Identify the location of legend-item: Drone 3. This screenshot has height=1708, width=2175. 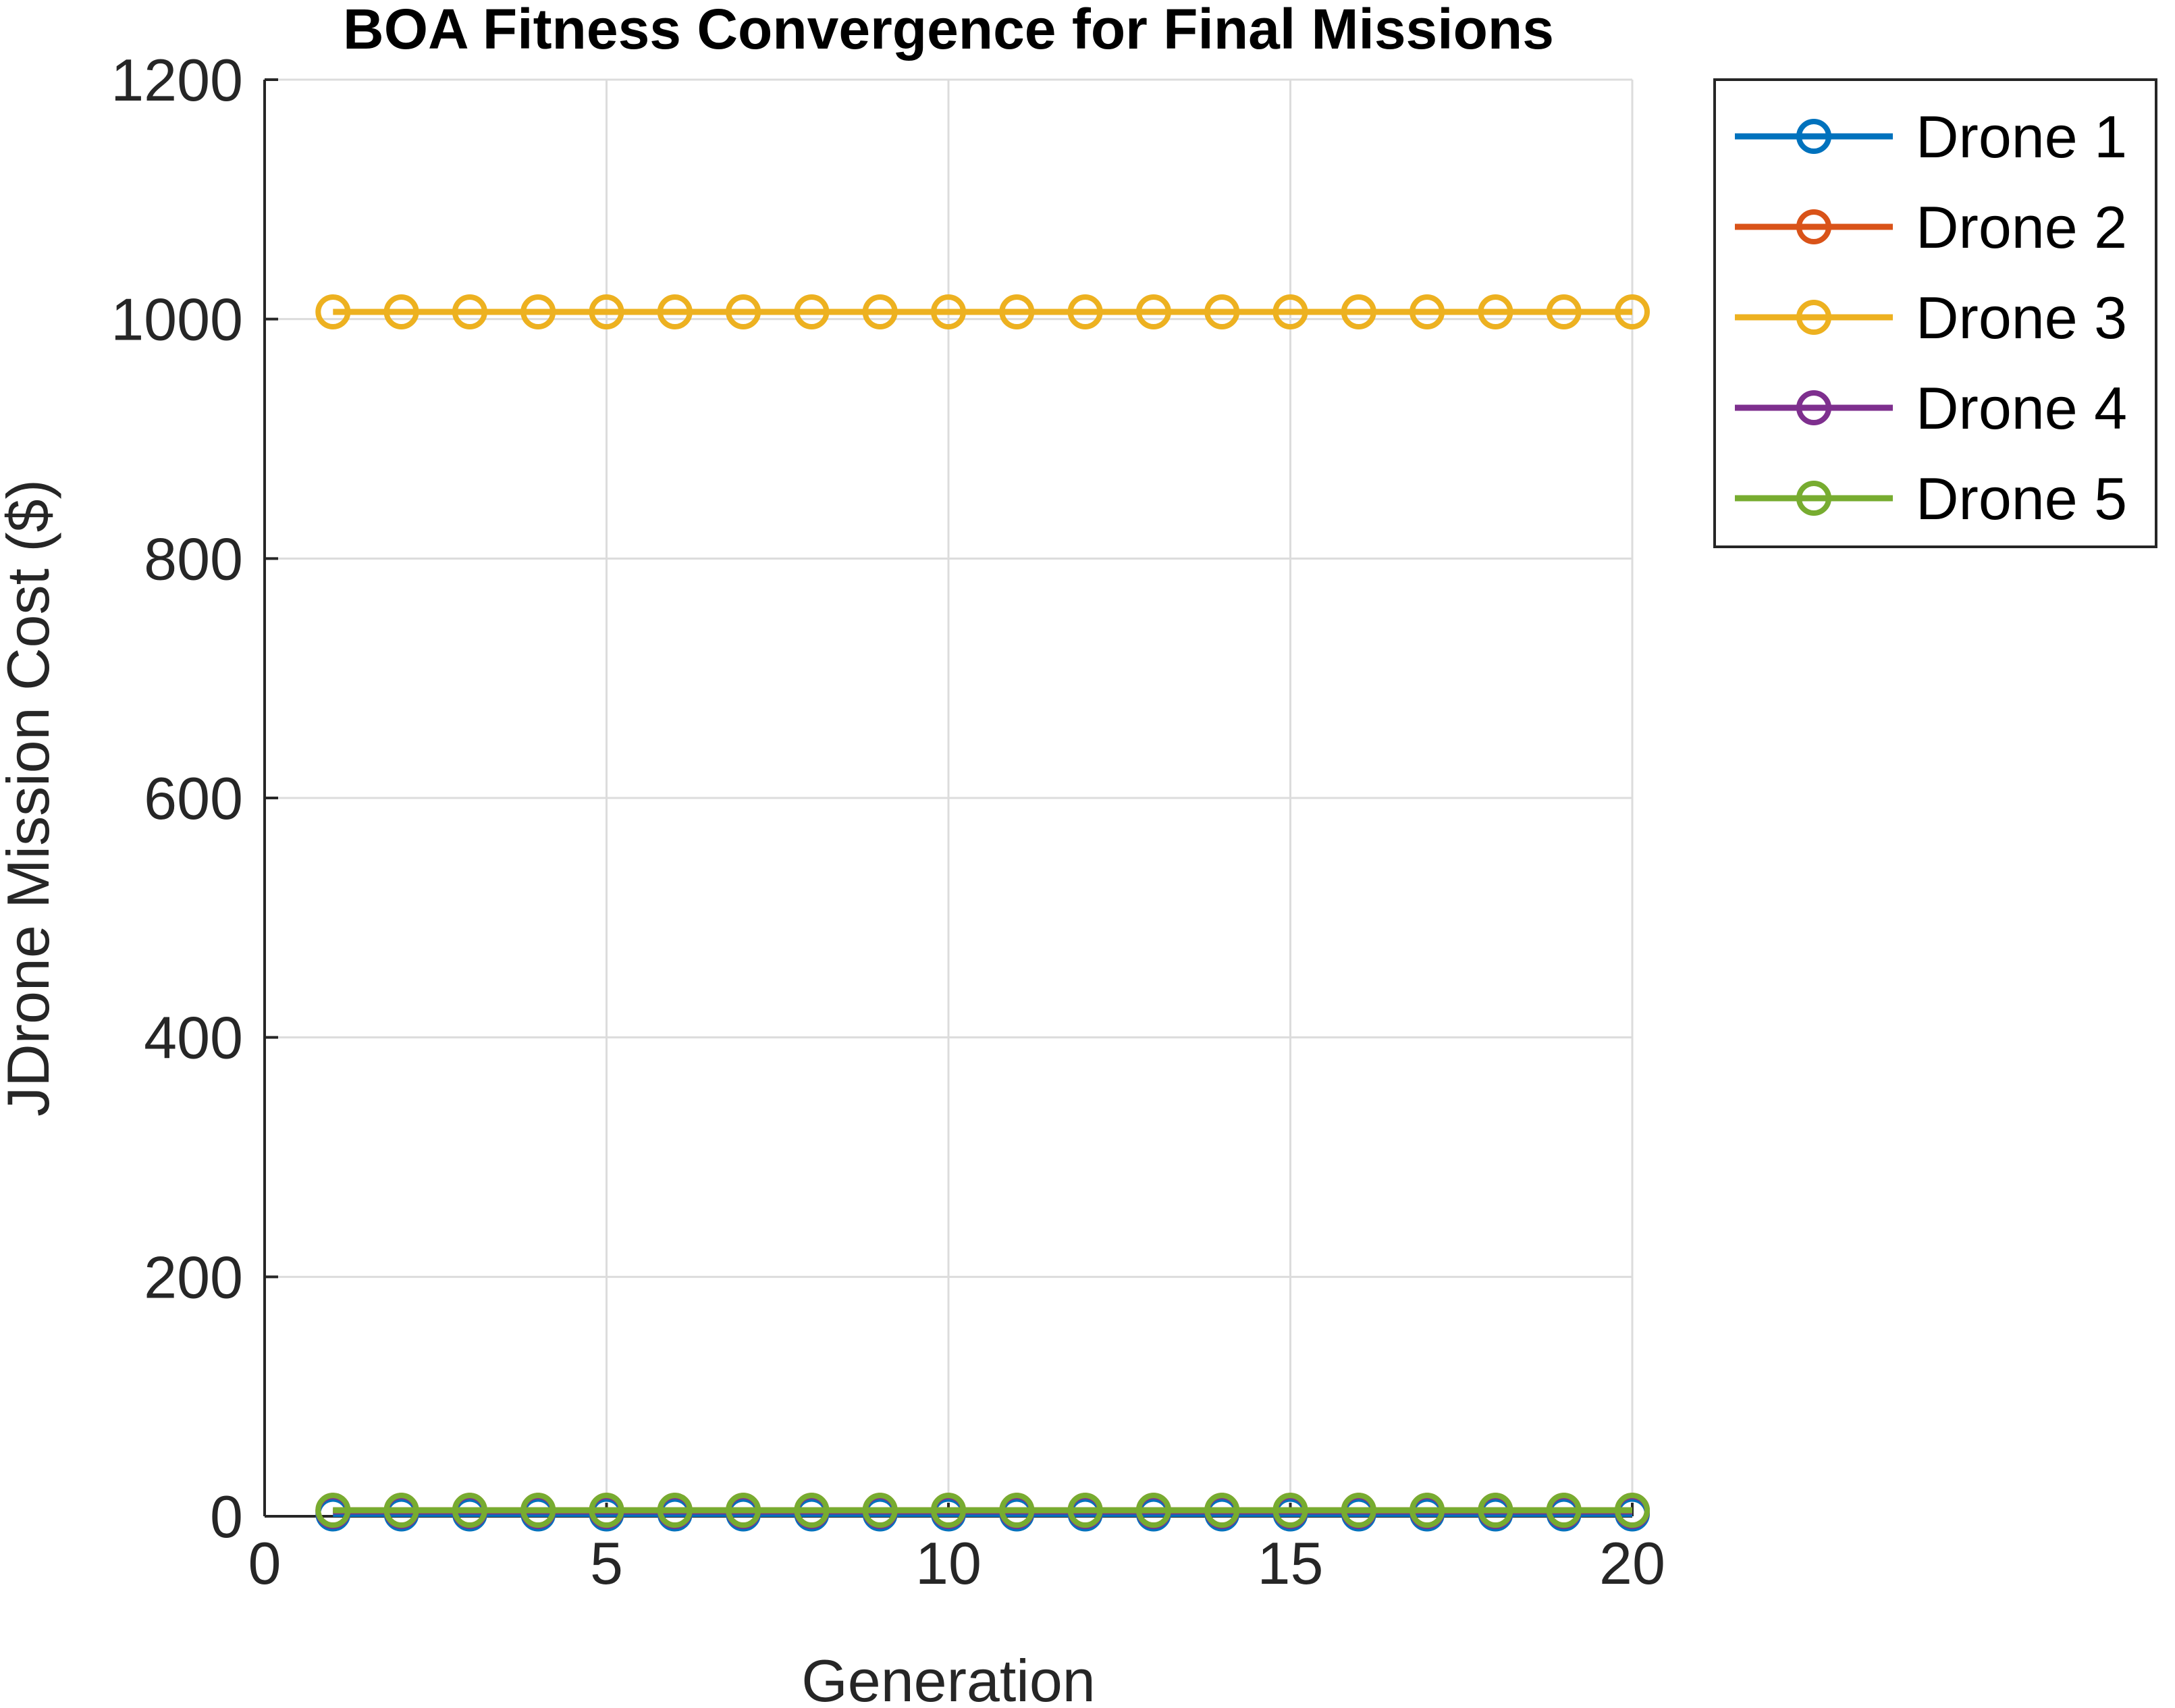
(1931, 317).